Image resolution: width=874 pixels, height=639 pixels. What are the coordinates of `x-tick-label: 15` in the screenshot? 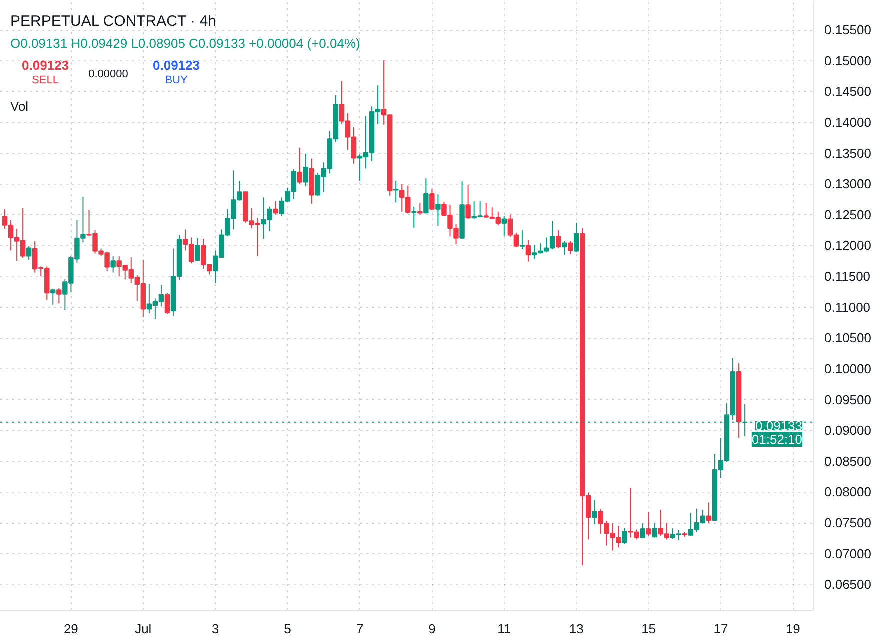 It's located at (649, 629).